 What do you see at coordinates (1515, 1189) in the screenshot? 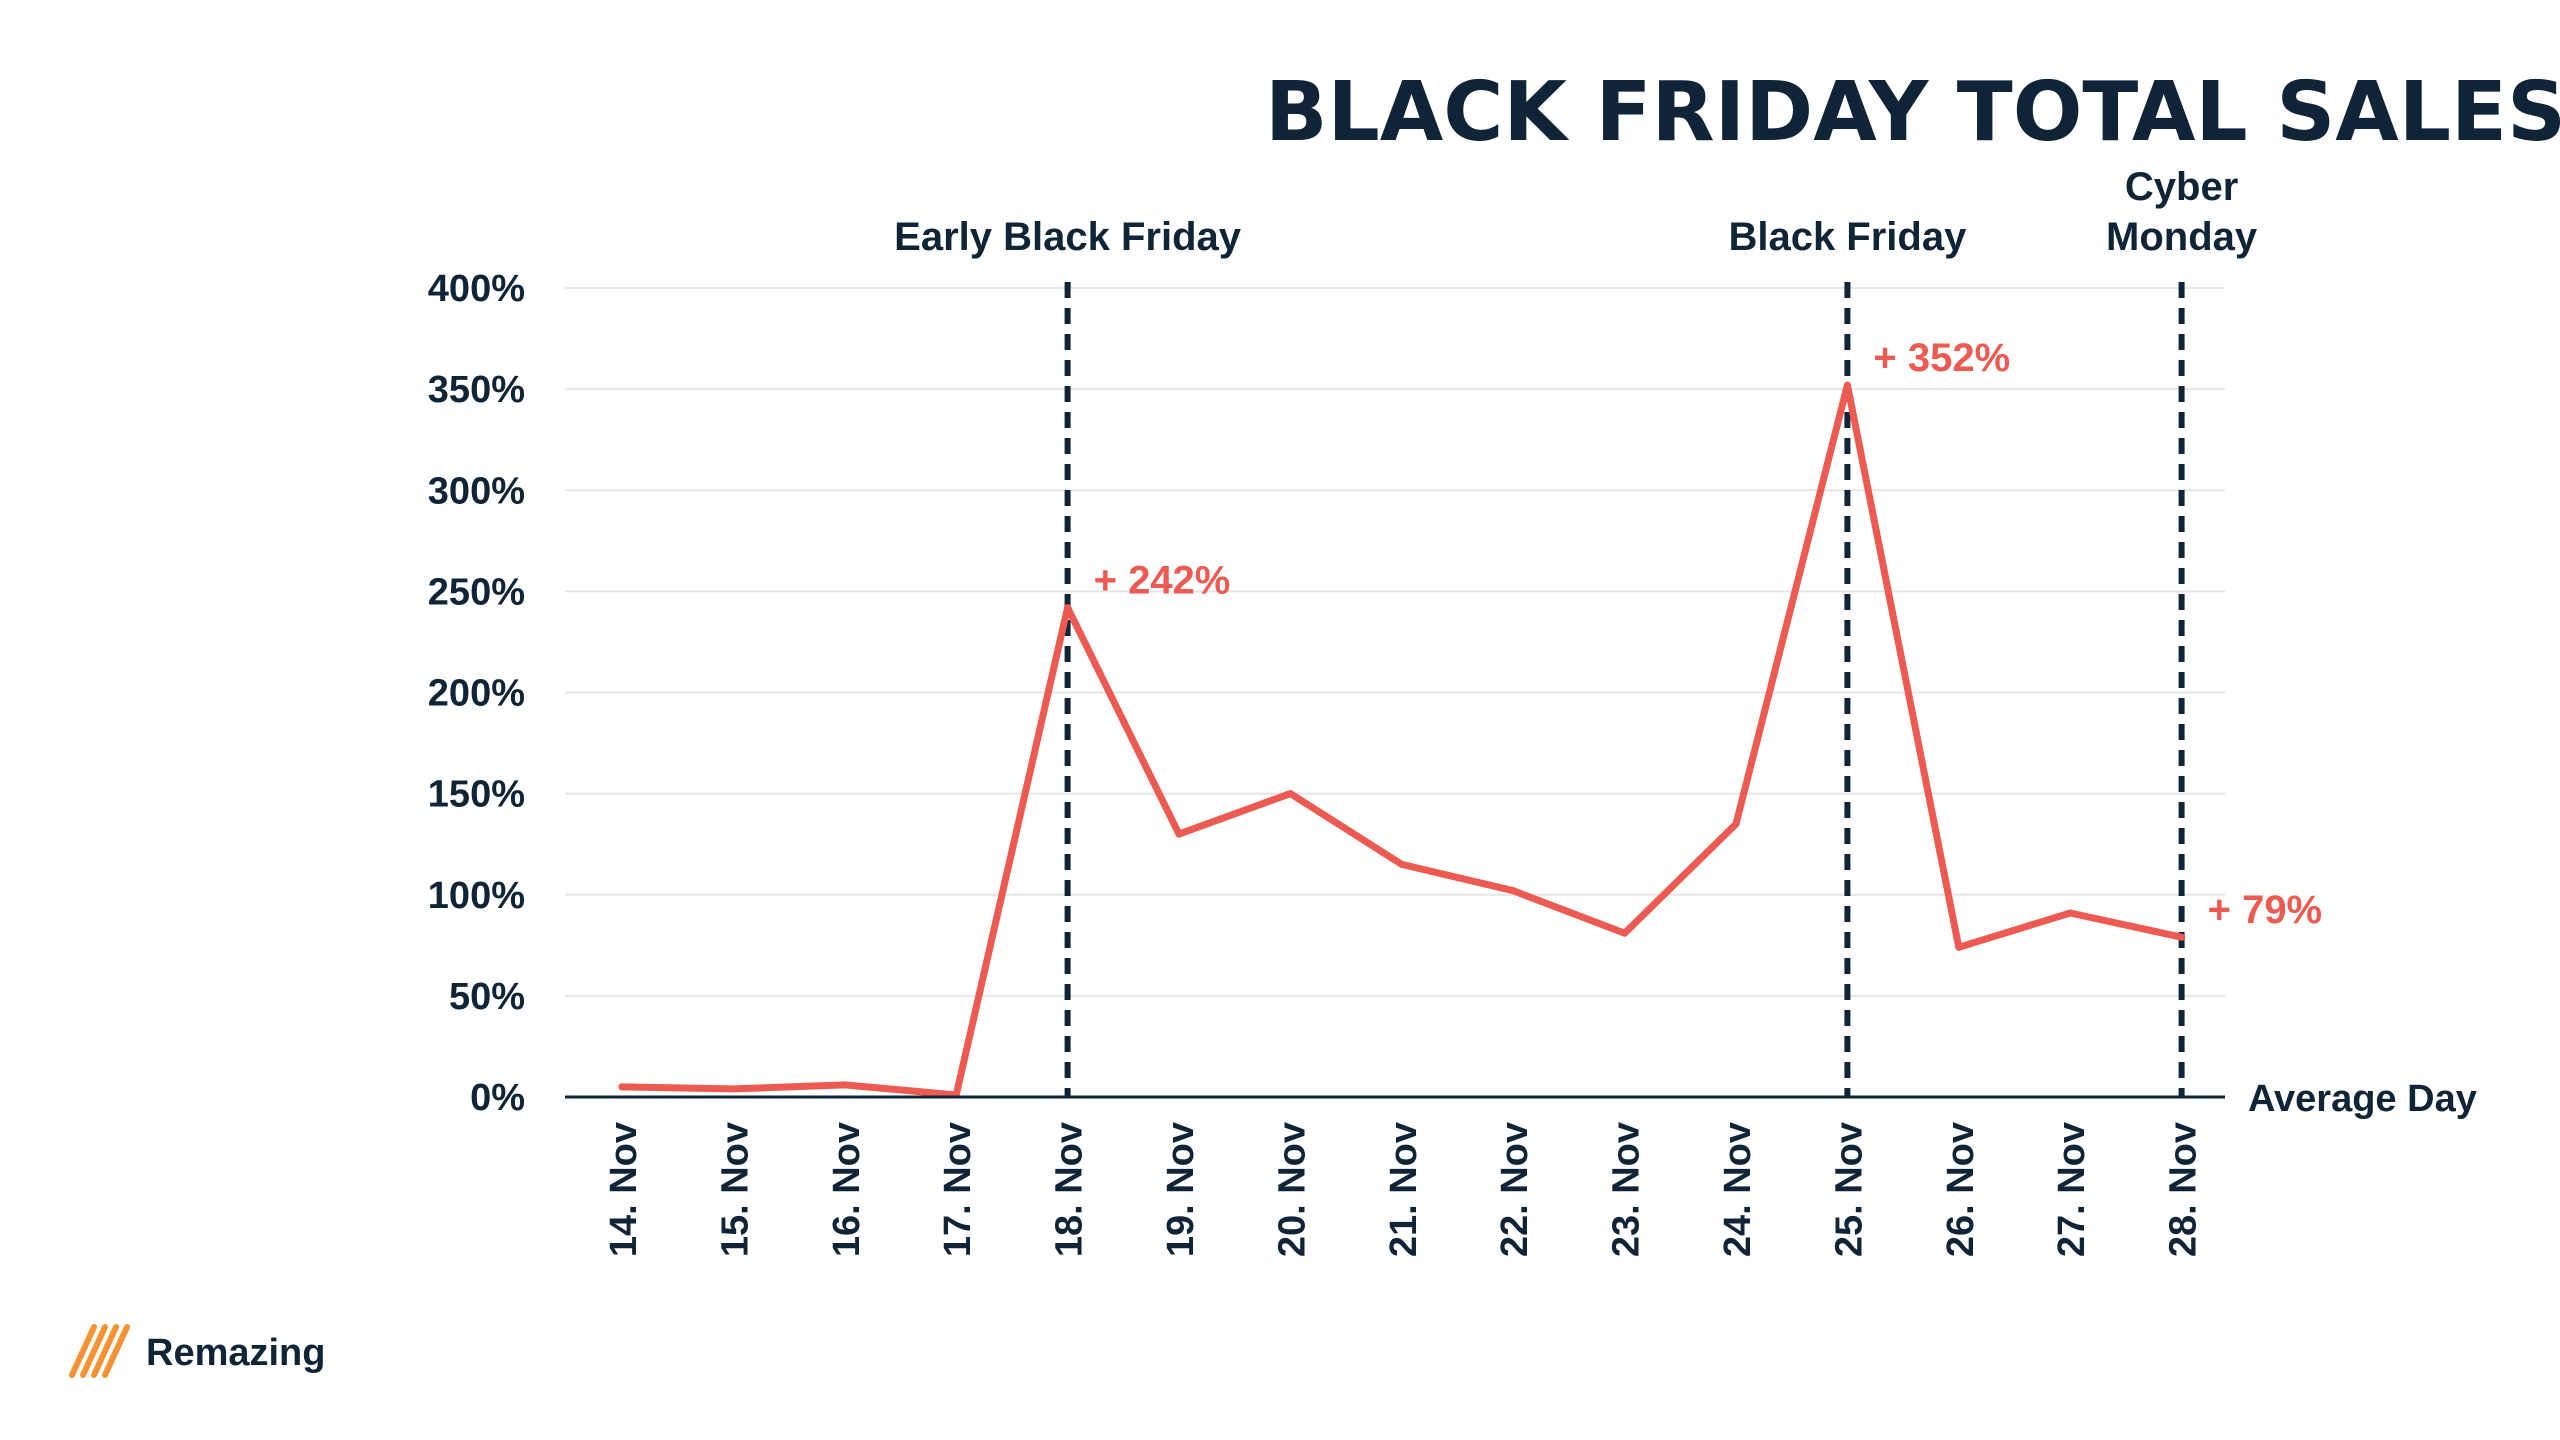
I see `x-tick-label: 22. Nov` at bounding box center [1515, 1189].